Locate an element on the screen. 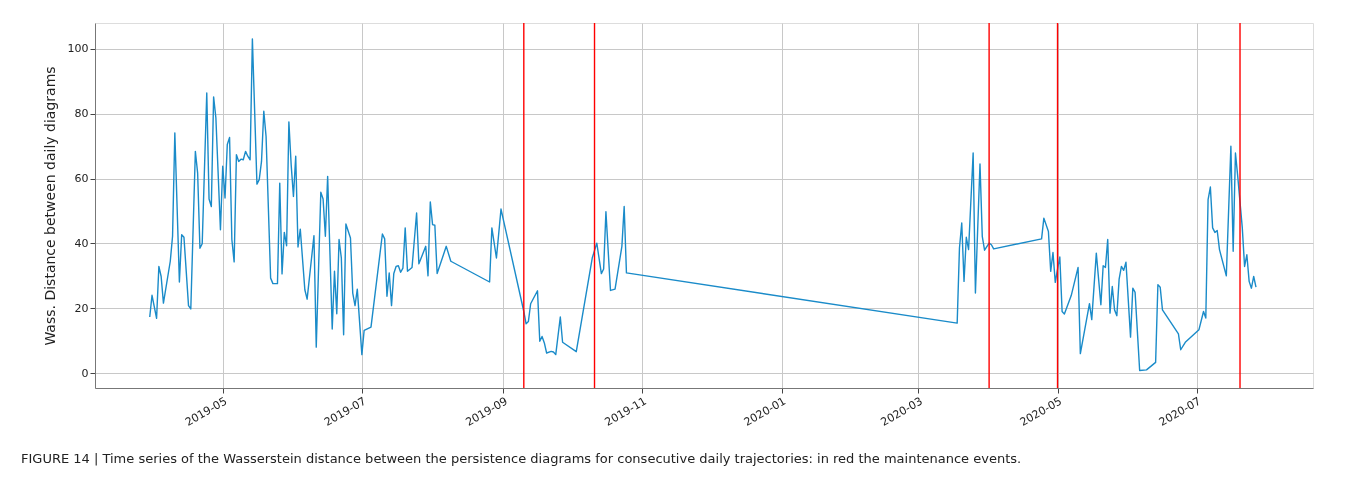 The height and width of the screenshot is (490, 1356). y-tick-label: 80 is located at coordinates (81, 114).